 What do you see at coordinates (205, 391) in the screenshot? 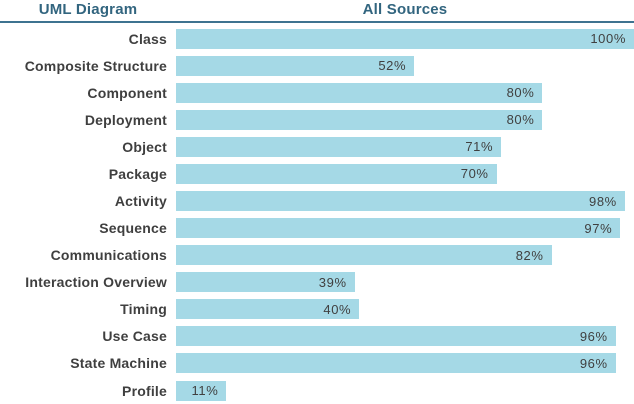
I see `value-label: 11%` at bounding box center [205, 391].